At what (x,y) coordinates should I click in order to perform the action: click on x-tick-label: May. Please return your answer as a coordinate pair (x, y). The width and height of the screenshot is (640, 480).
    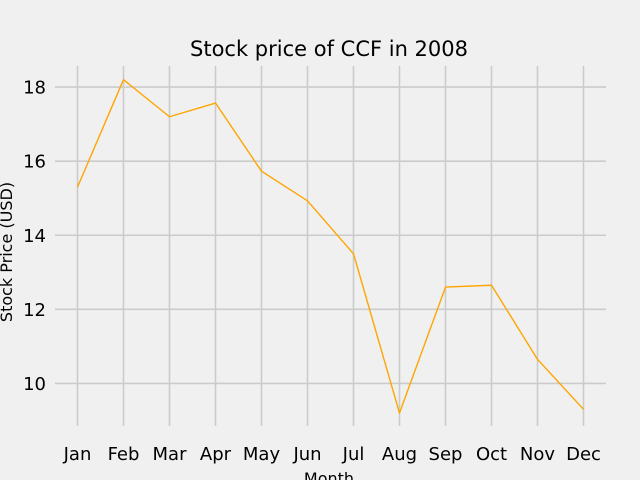
    Looking at the image, I should click on (262, 454).